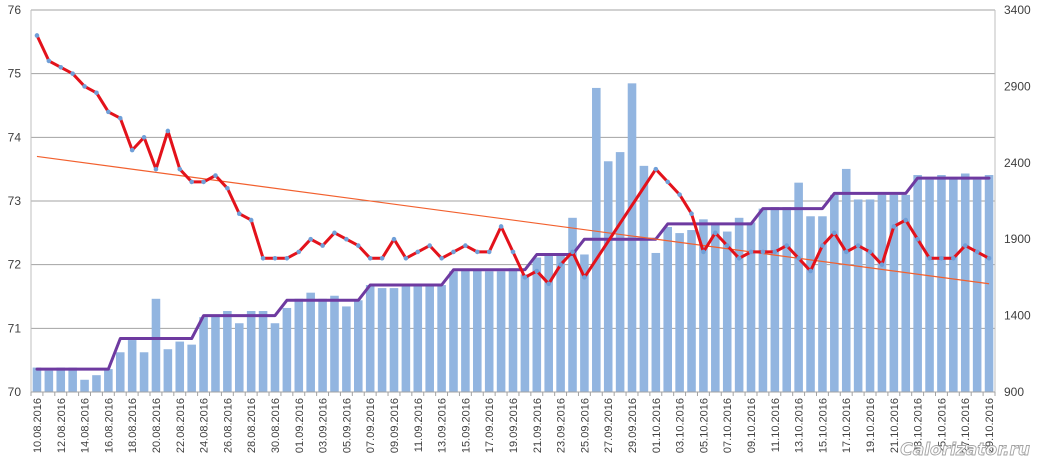 This screenshot has width=1051, height=469. What do you see at coordinates (324, 425) in the screenshot?
I see `x-tick-label: 03.09.2016` at bounding box center [324, 425].